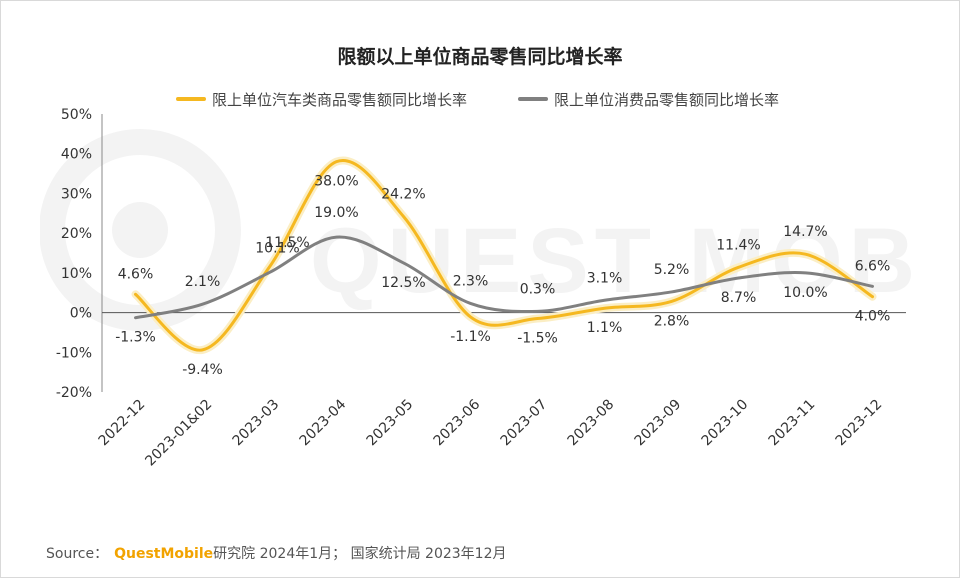 This screenshot has width=960, height=578. I want to click on consumer-data-label: 3.1%, so click(605, 278).